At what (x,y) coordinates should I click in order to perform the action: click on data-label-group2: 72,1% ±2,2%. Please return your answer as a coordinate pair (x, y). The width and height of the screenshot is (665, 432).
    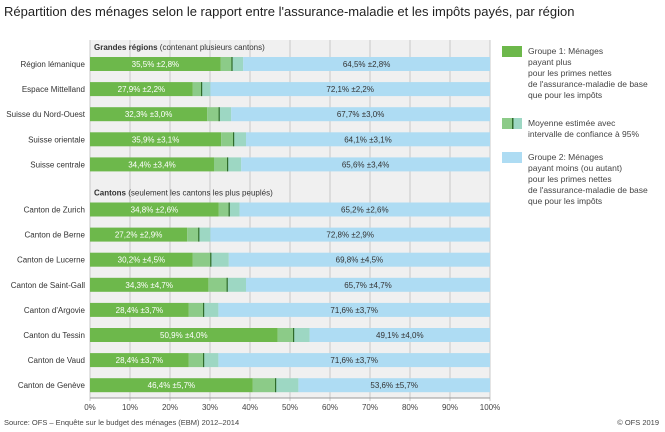
    Looking at the image, I should click on (350, 89).